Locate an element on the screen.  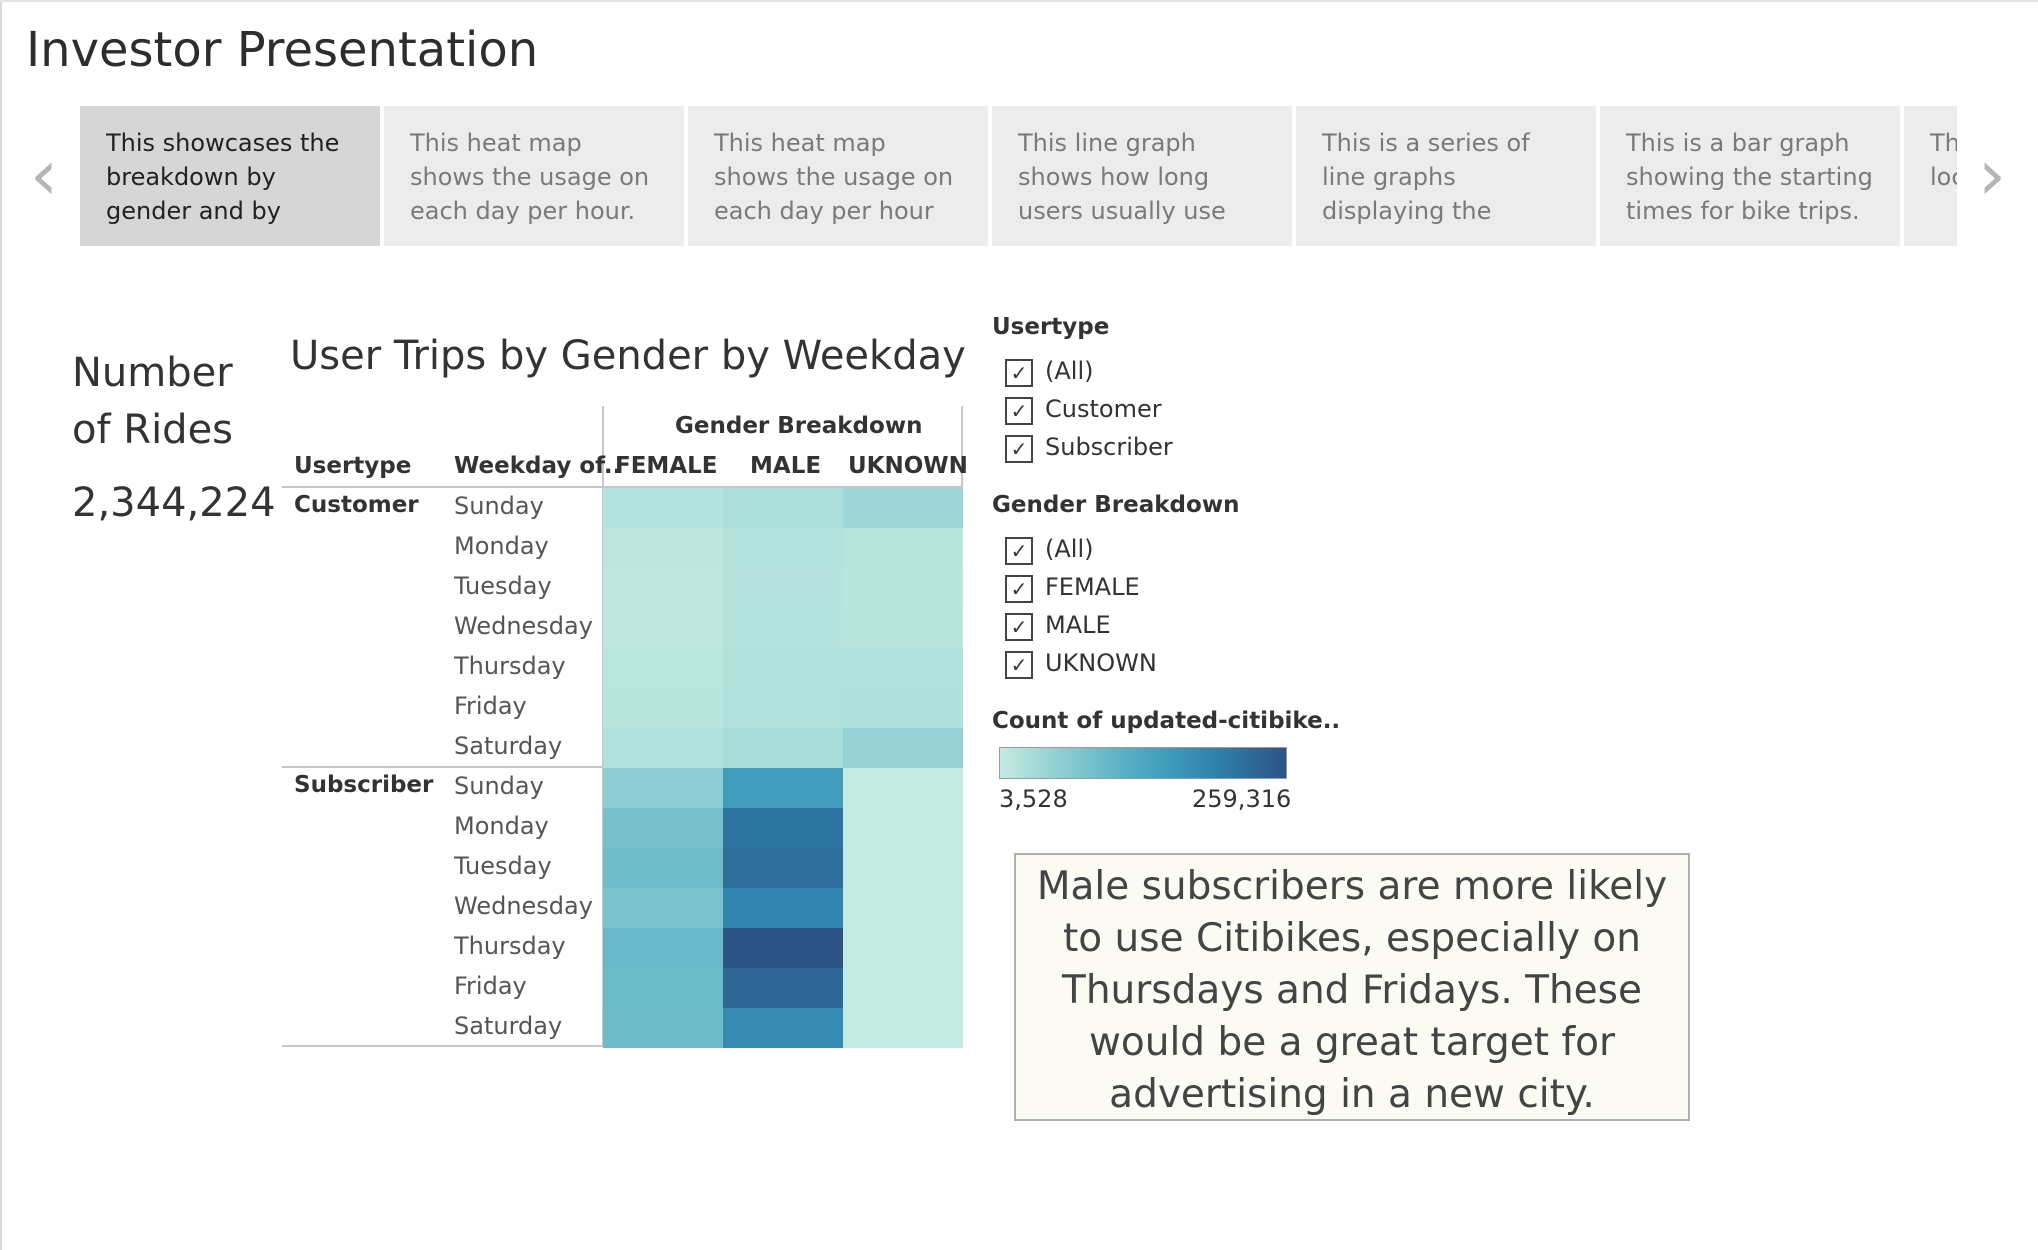
header-bottom-line is located at coordinates (622, 487).